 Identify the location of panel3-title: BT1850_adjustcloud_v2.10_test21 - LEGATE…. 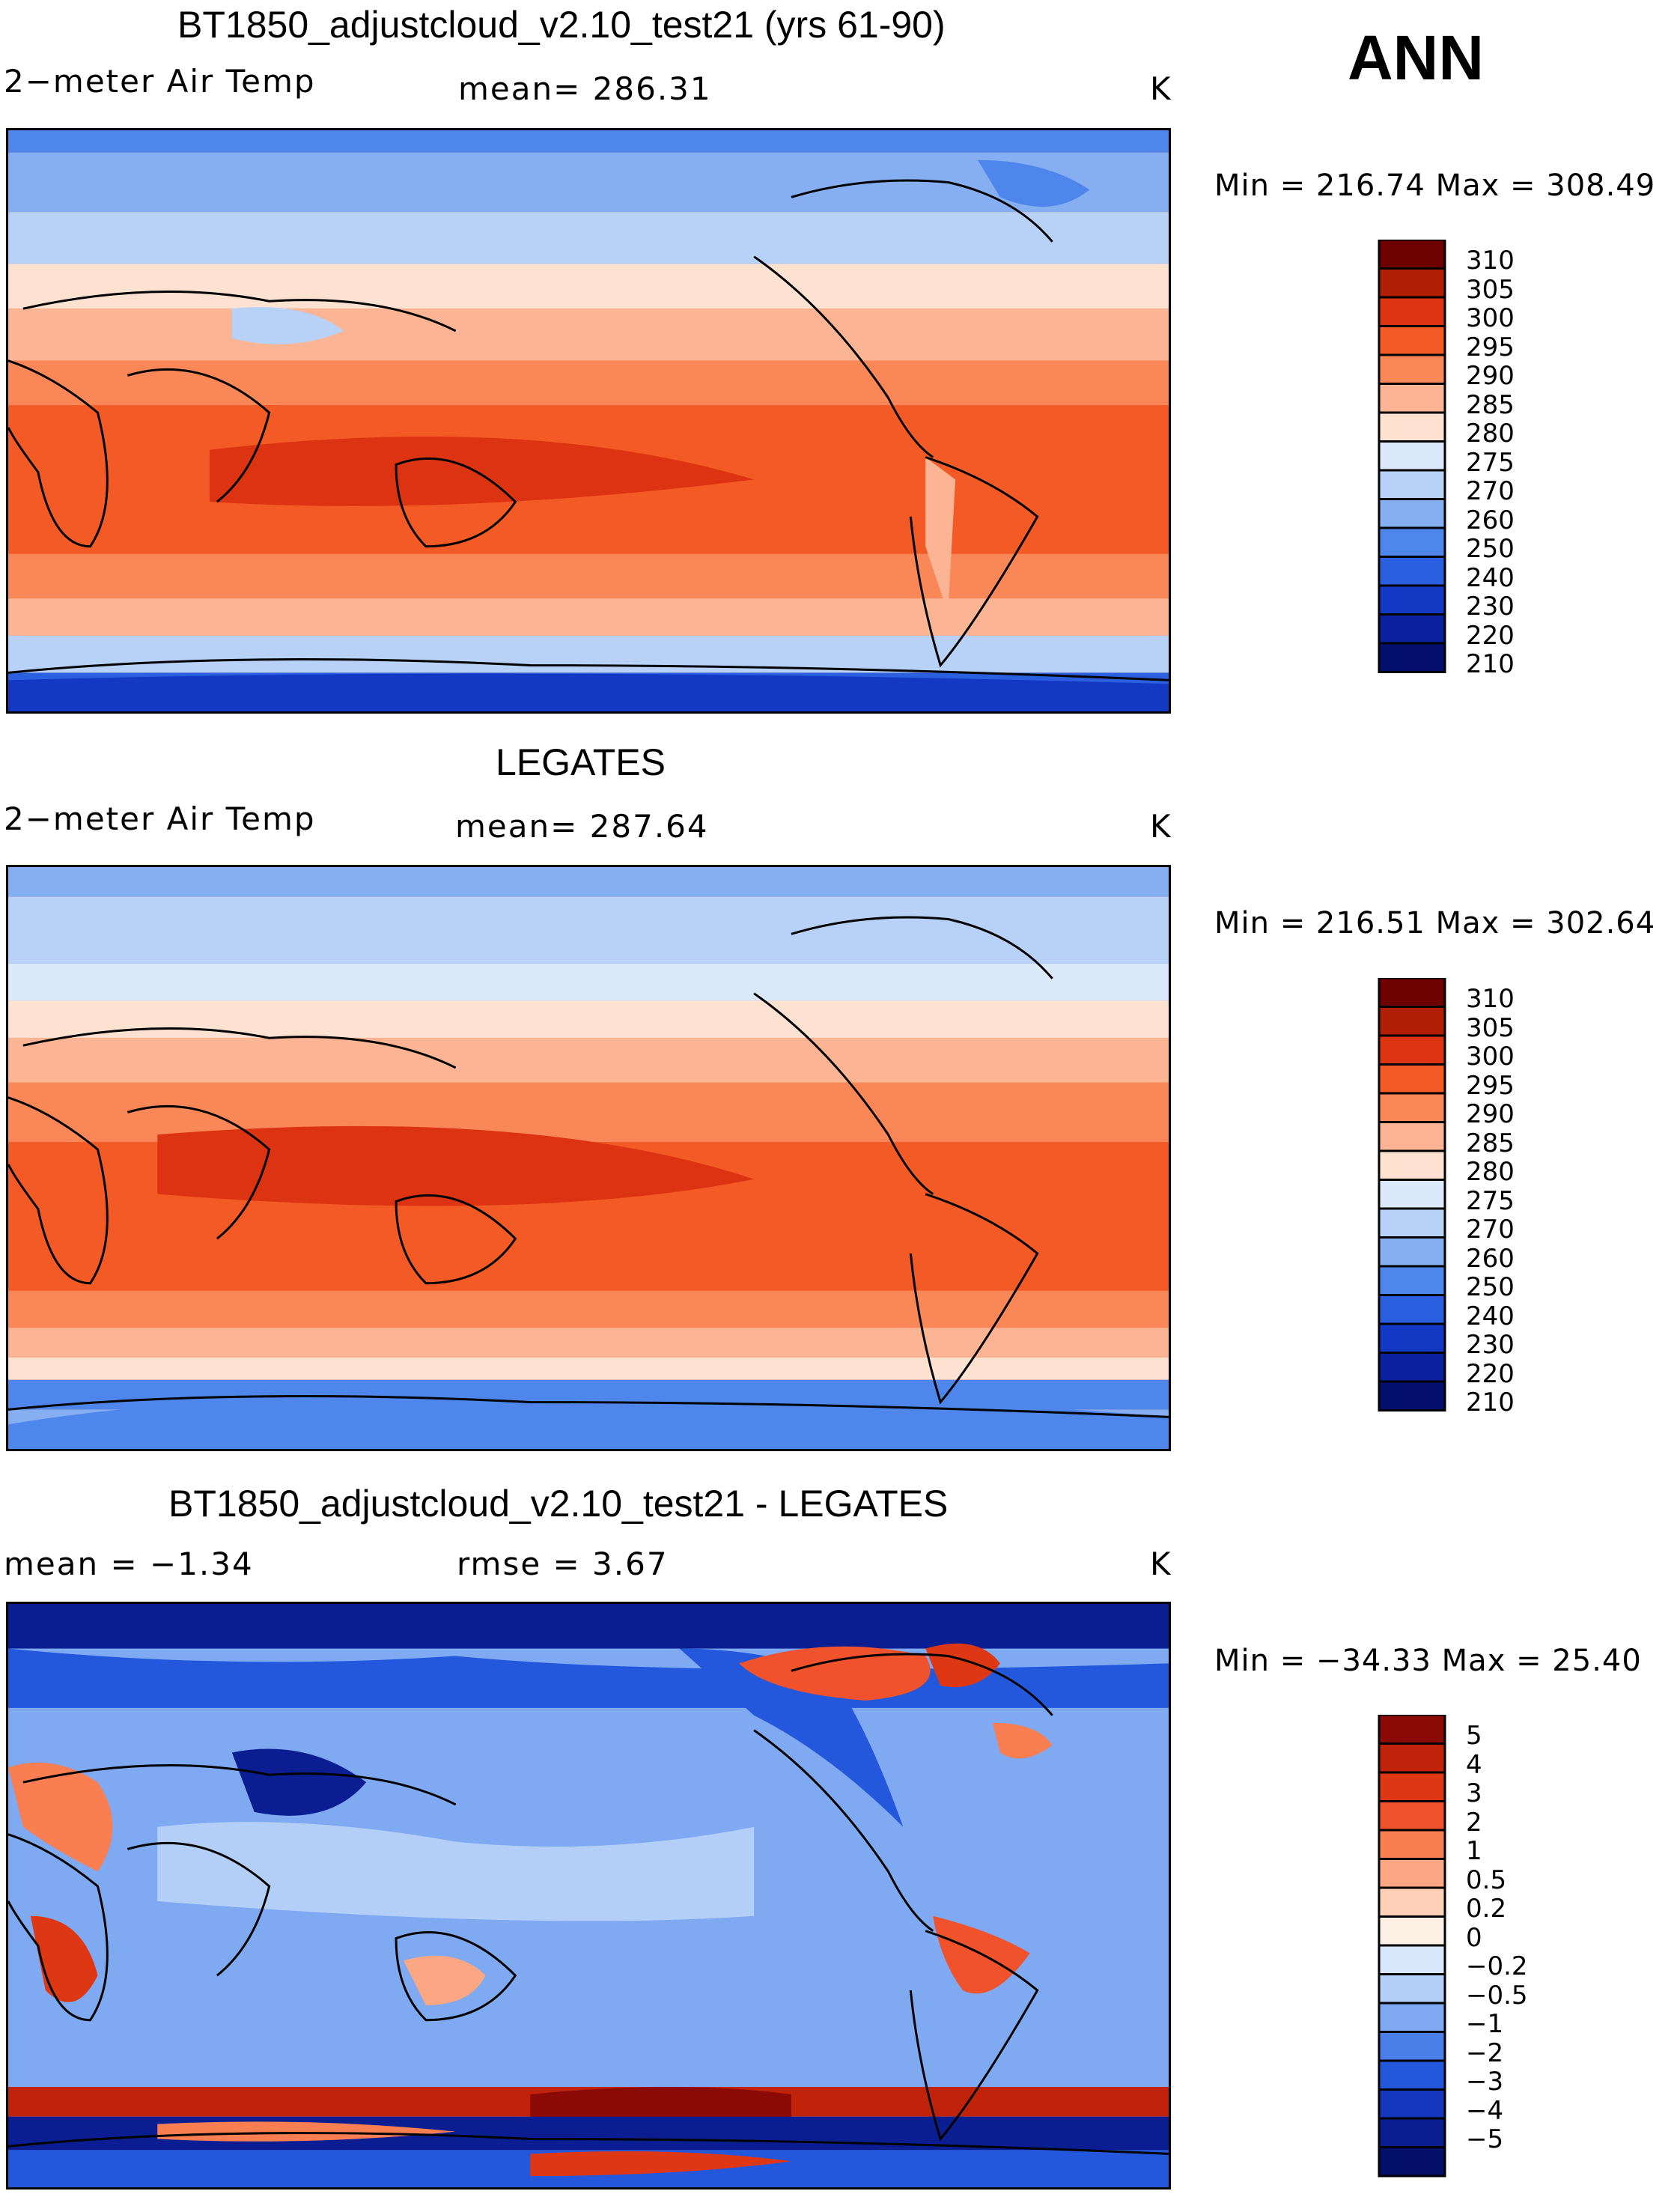
(558, 1504).